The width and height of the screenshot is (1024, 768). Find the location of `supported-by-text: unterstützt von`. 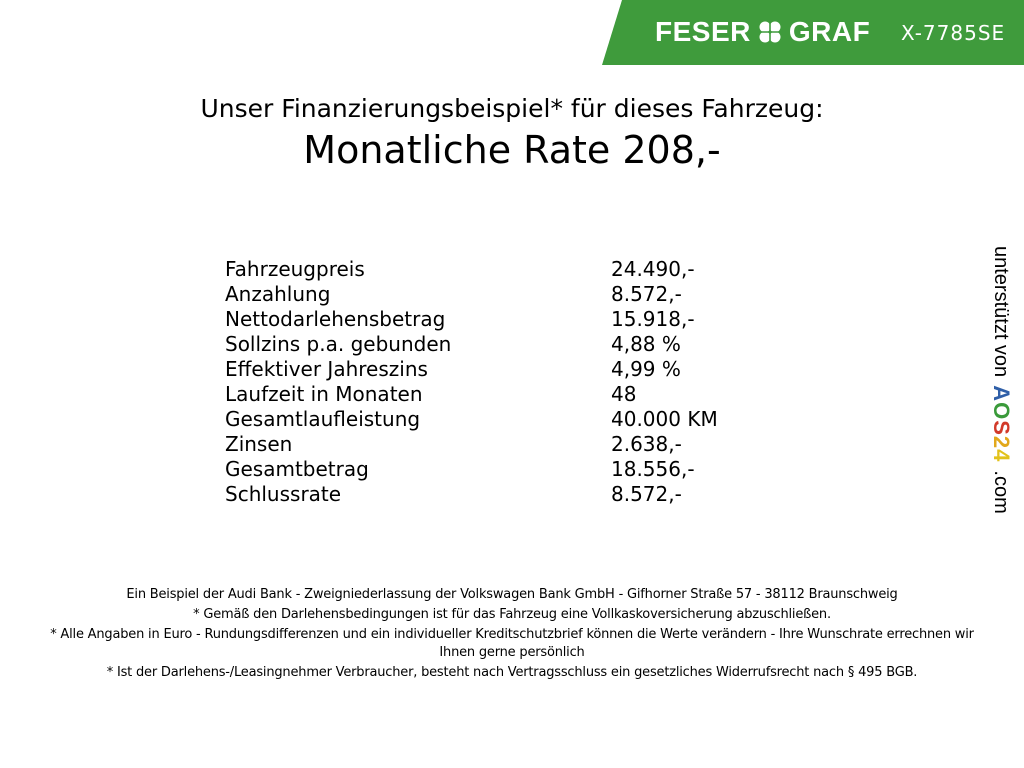

supported-by-text: unterstützt von is located at coordinates (1001, 312).